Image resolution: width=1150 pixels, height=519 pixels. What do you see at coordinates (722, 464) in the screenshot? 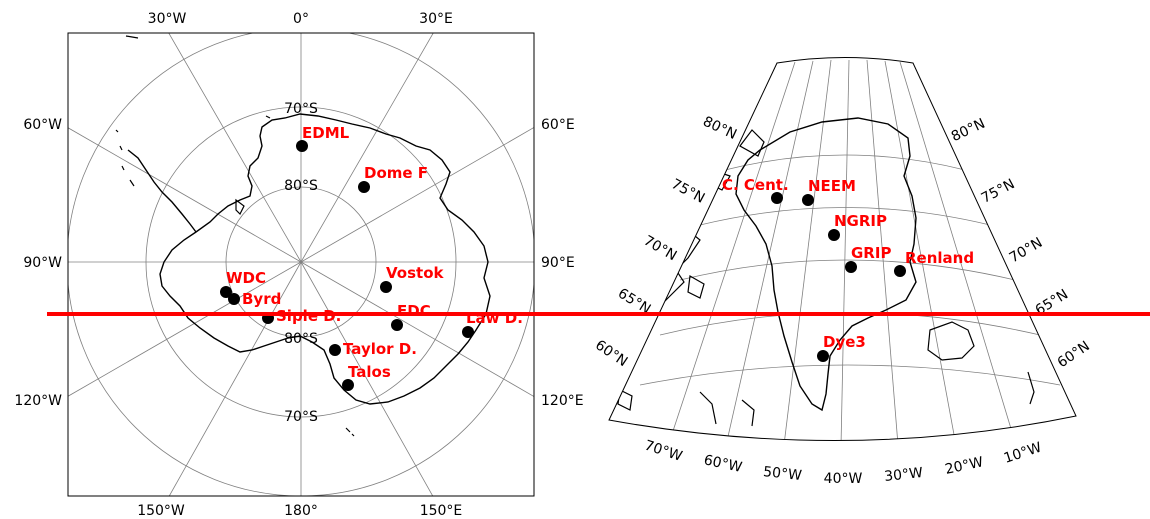
I see `gr-lon-60w: 60°W` at bounding box center [722, 464].